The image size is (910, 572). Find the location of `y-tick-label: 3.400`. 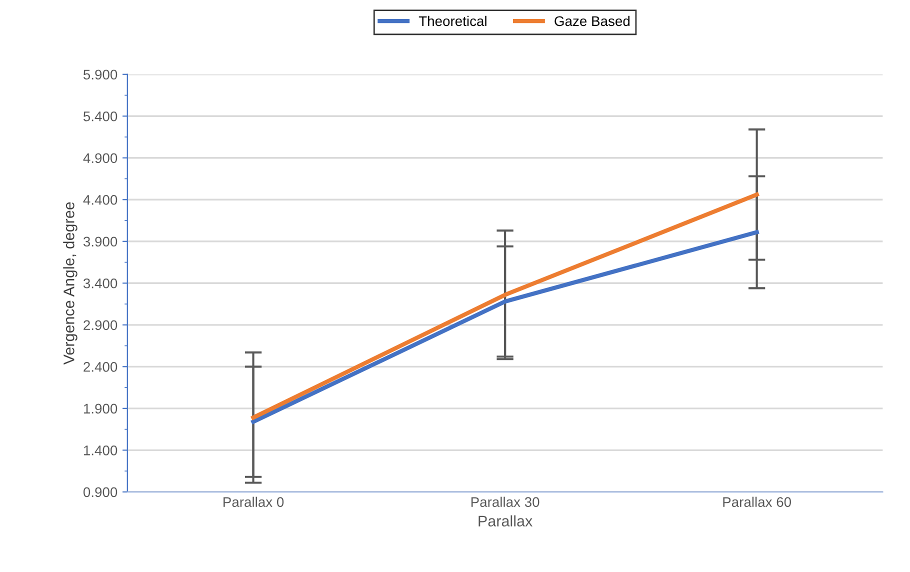

y-tick-label: 3.400 is located at coordinates (100, 283).